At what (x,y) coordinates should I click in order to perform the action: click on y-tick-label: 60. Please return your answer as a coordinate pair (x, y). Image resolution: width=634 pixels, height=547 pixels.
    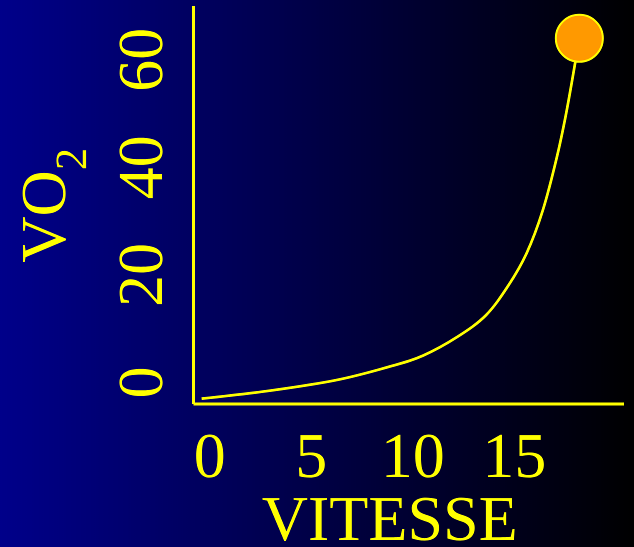
    Looking at the image, I should click on (141, 60).